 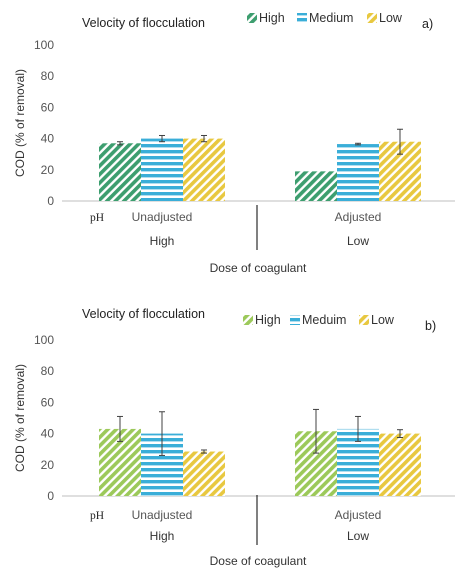 What do you see at coordinates (427, 24) in the screenshot?
I see `panel-label: a)` at bounding box center [427, 24].